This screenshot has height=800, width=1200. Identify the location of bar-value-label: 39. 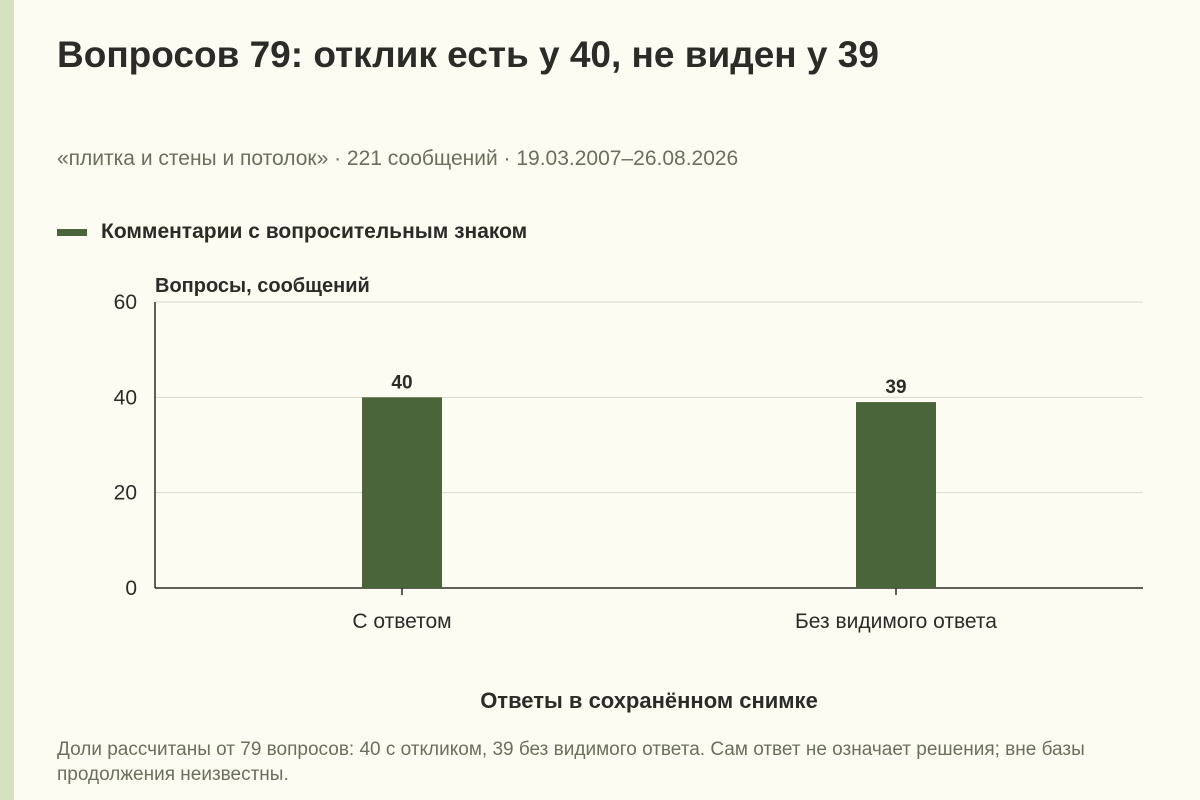
(895, 387).